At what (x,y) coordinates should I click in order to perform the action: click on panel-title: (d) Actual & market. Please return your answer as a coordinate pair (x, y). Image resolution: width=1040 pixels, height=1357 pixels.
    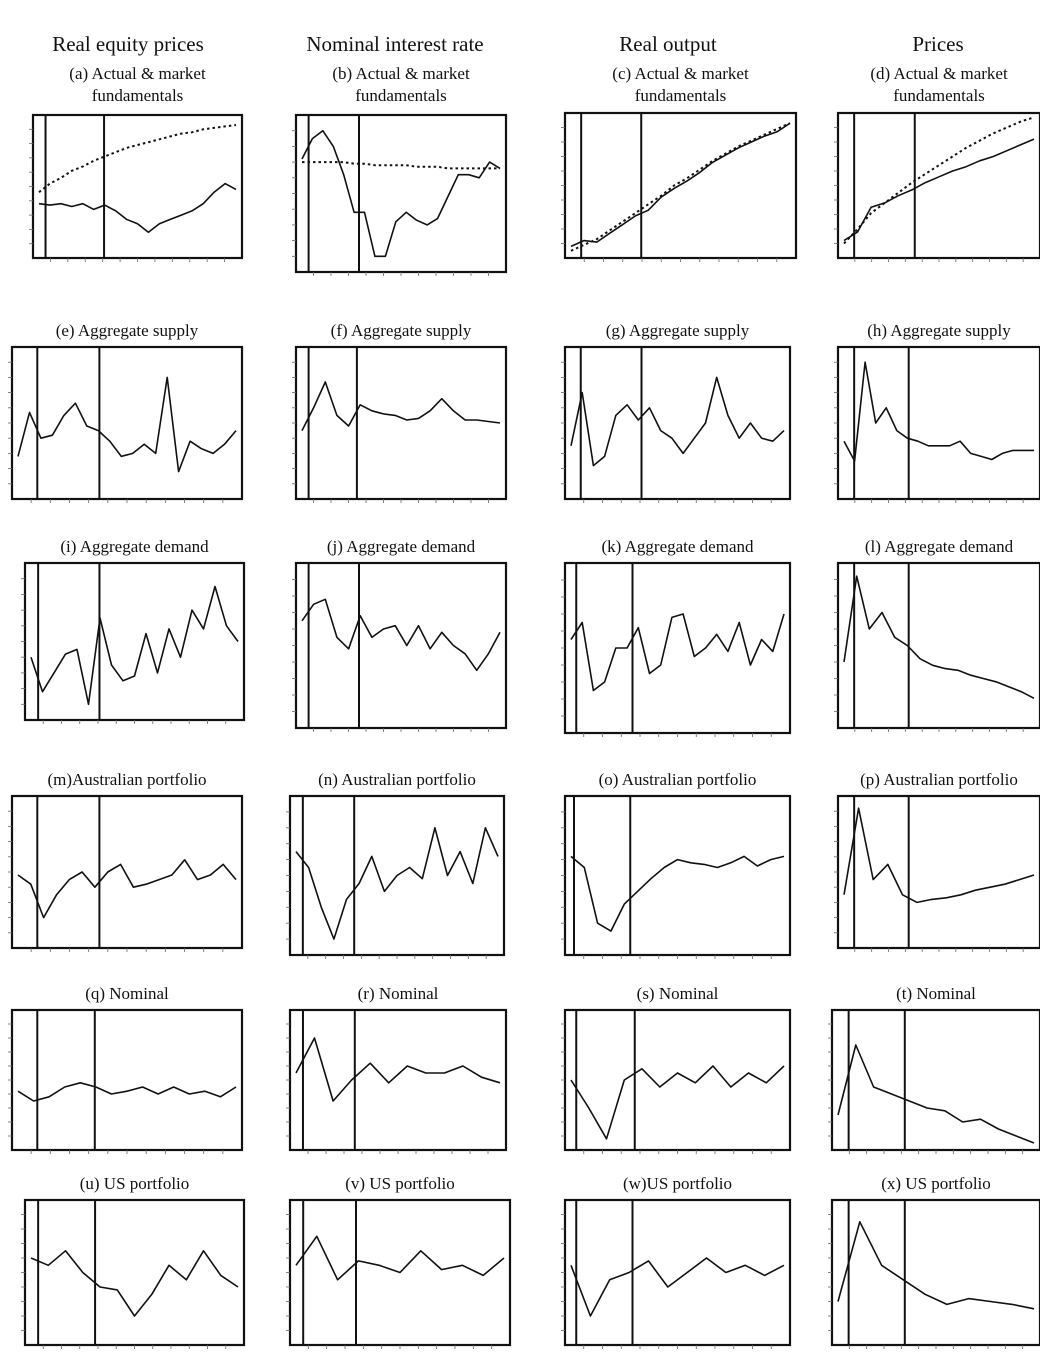
    Looking at the image, I should click on (939, 73).